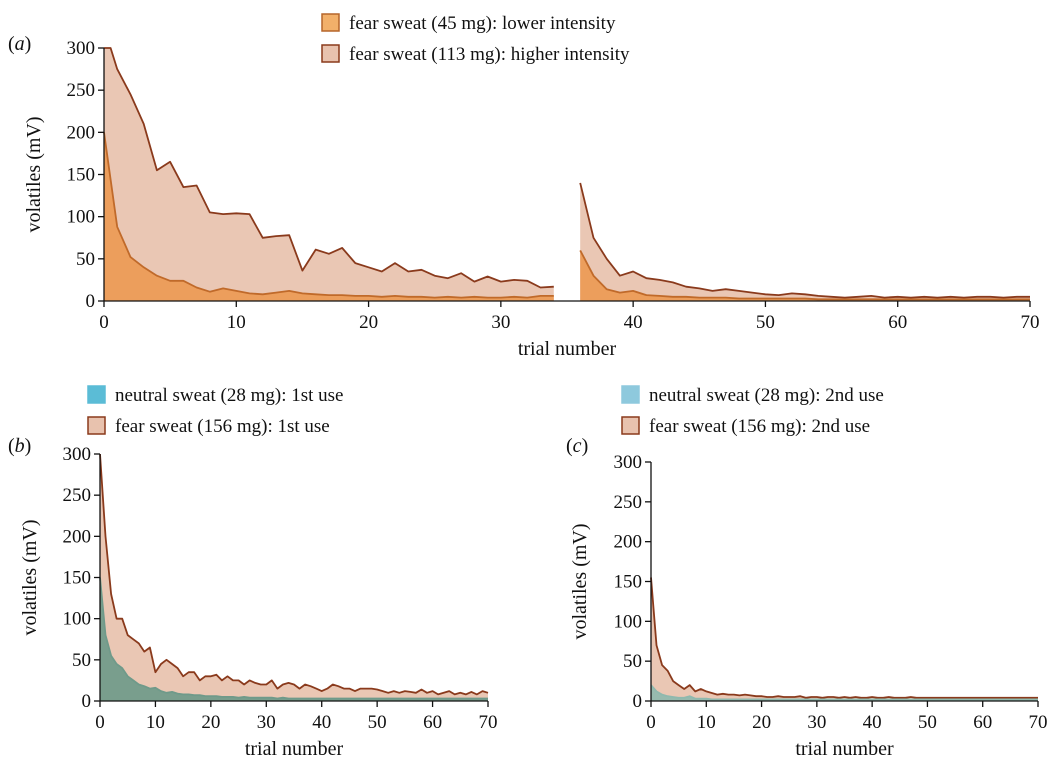  What do you see at coordinates (229, 395) in the screenshot?
I see `legend-entry: neutral sweat (28 mg): 1st use` at bounding box center [229, 395].